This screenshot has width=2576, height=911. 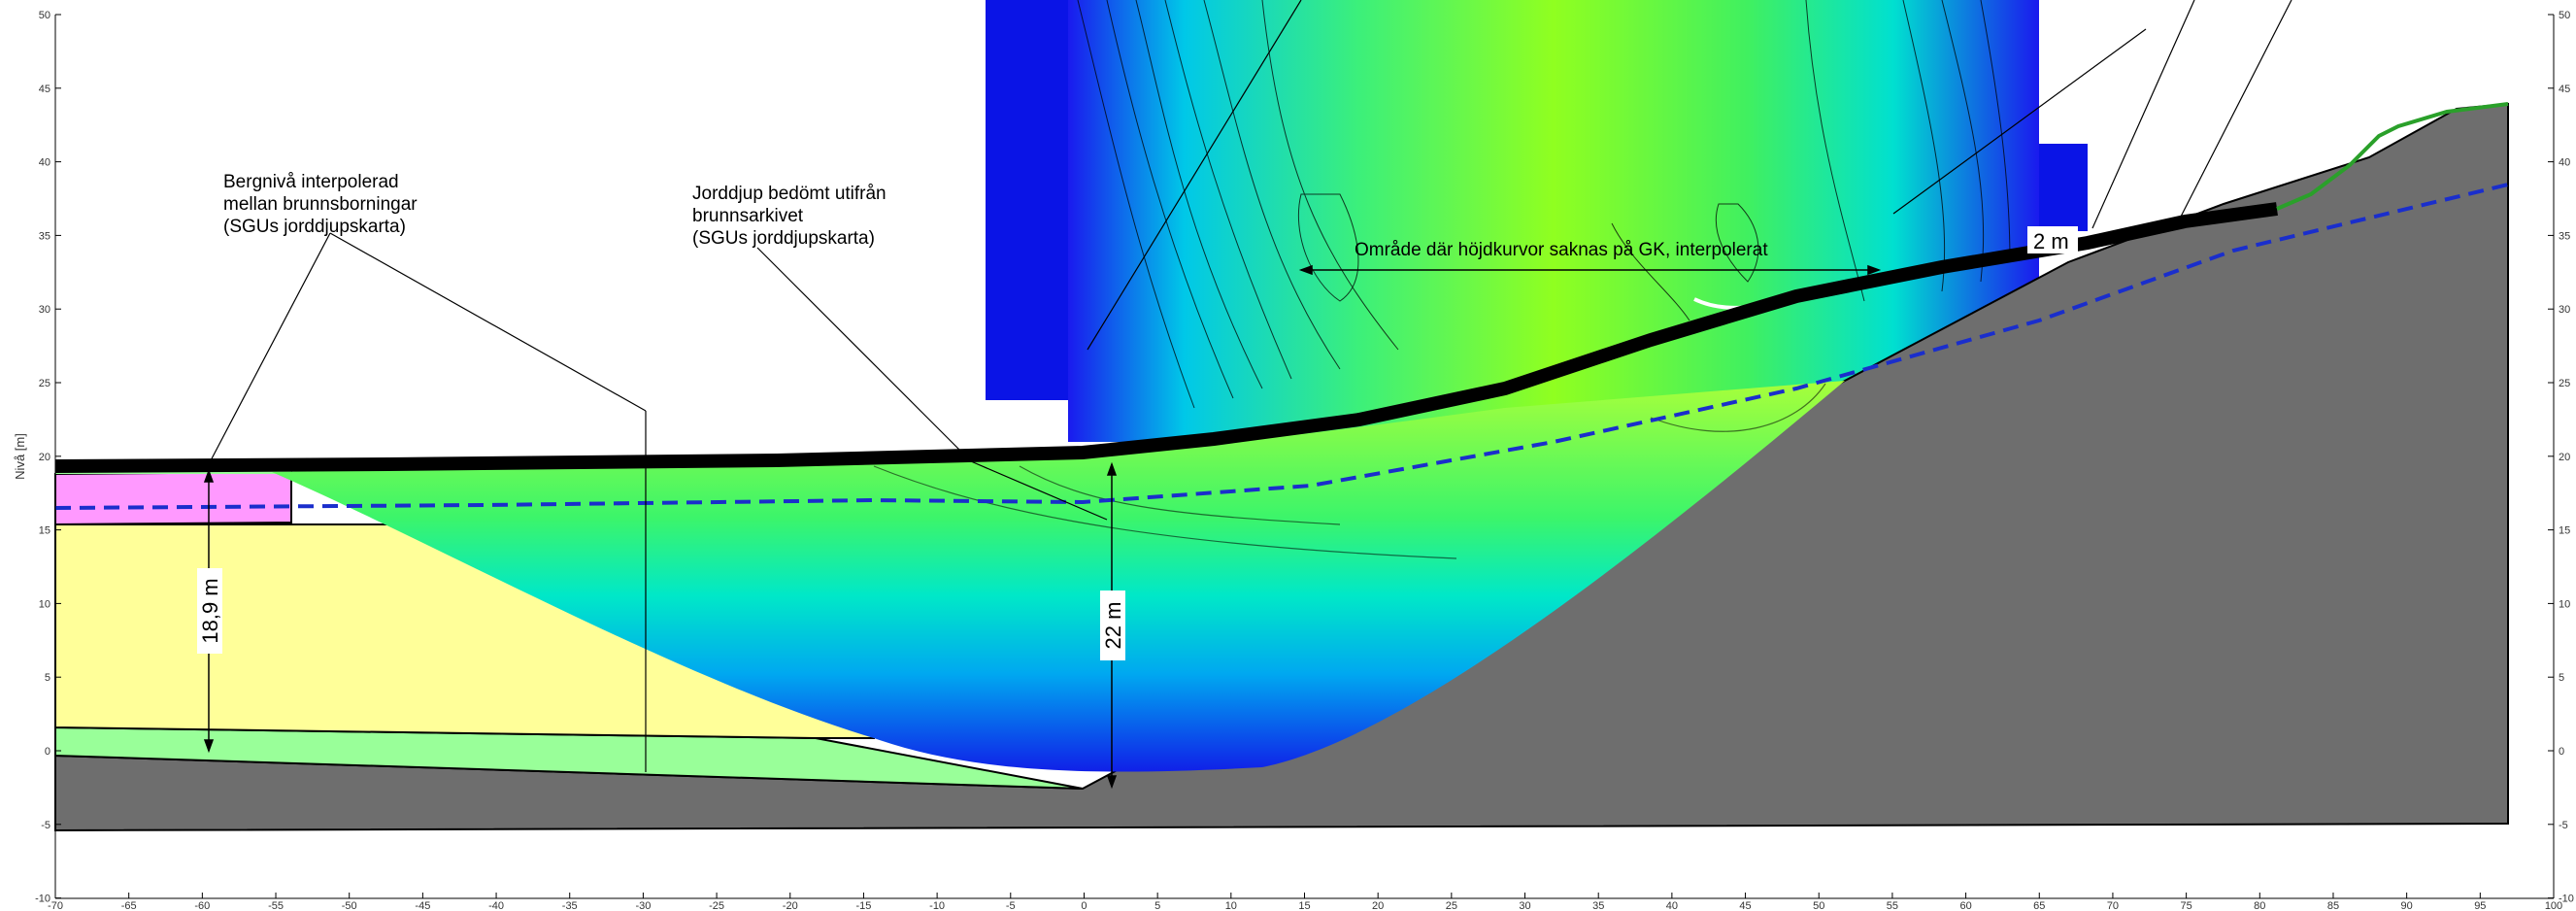 I want to click on y-tick-label: 20, so click(x=45, y=457).